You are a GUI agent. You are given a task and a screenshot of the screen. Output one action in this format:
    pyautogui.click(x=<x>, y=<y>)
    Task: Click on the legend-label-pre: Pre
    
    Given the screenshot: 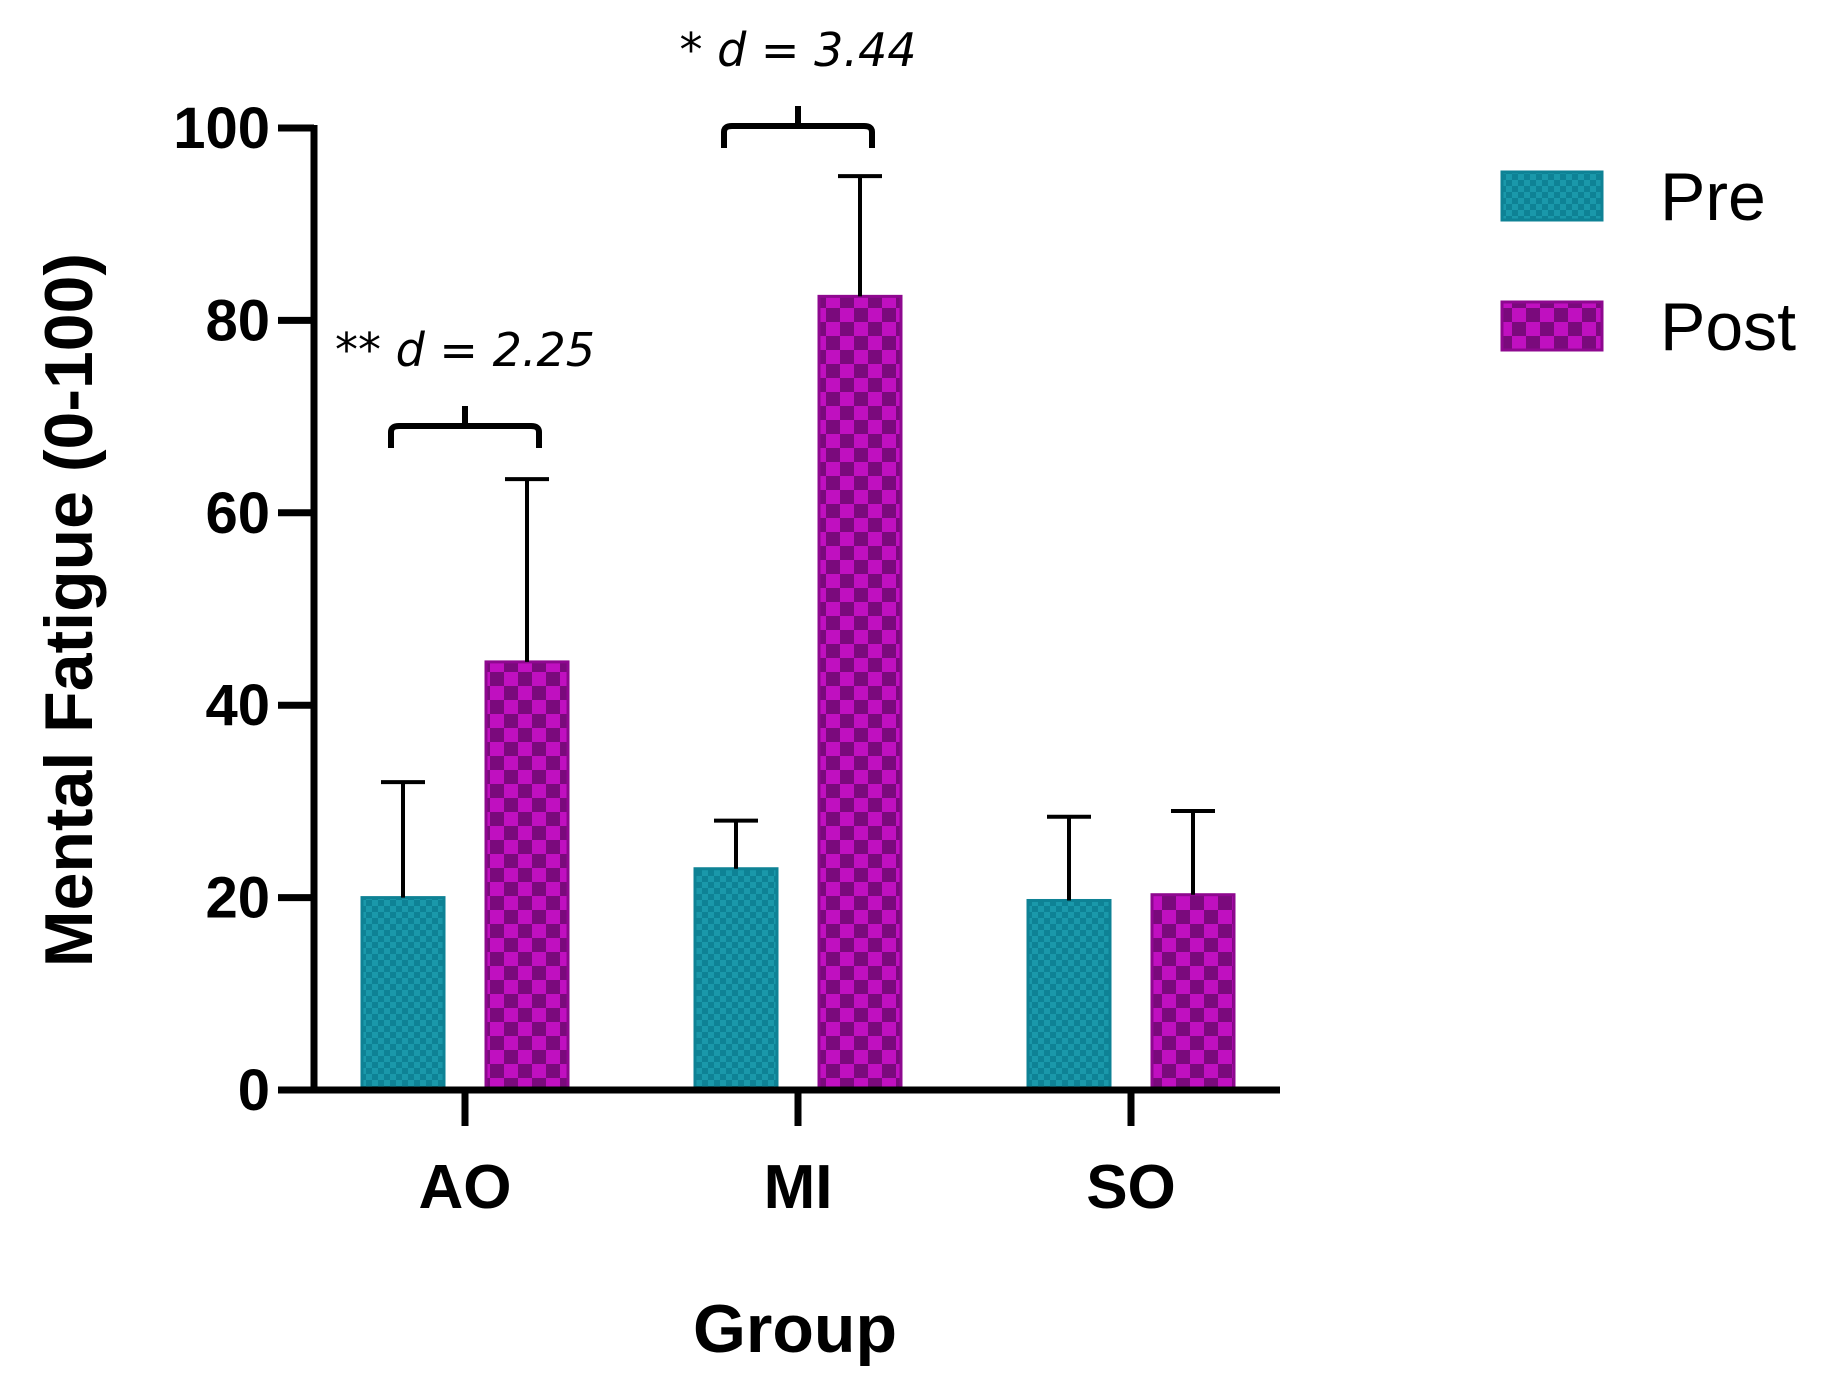 What is the action you would take?
    pyautogui.click(x=1713, y=197)
    